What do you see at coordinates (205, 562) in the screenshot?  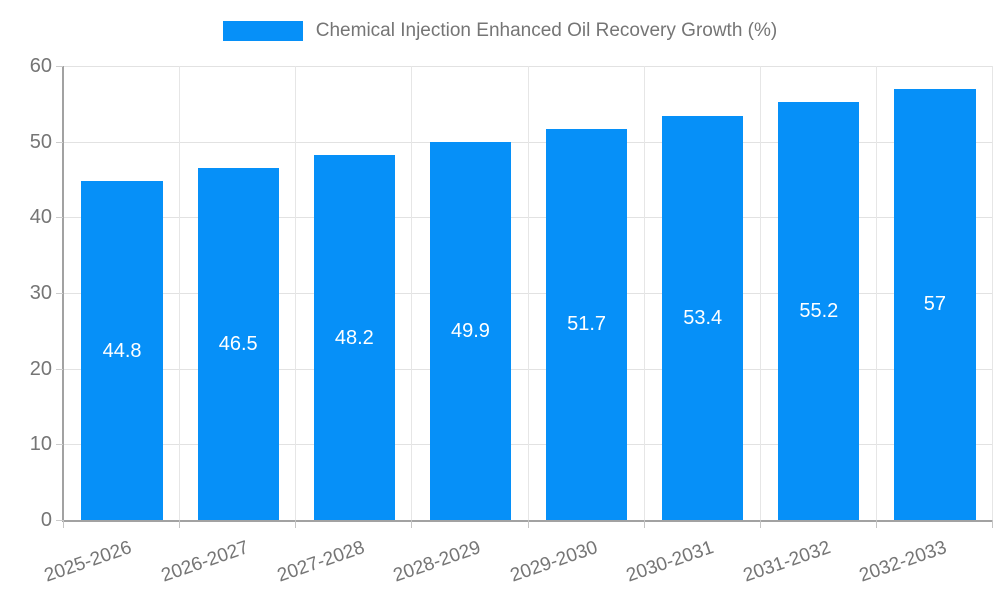 I see `x-tick-label: 2026-2027` at bounding box center [205, 562].